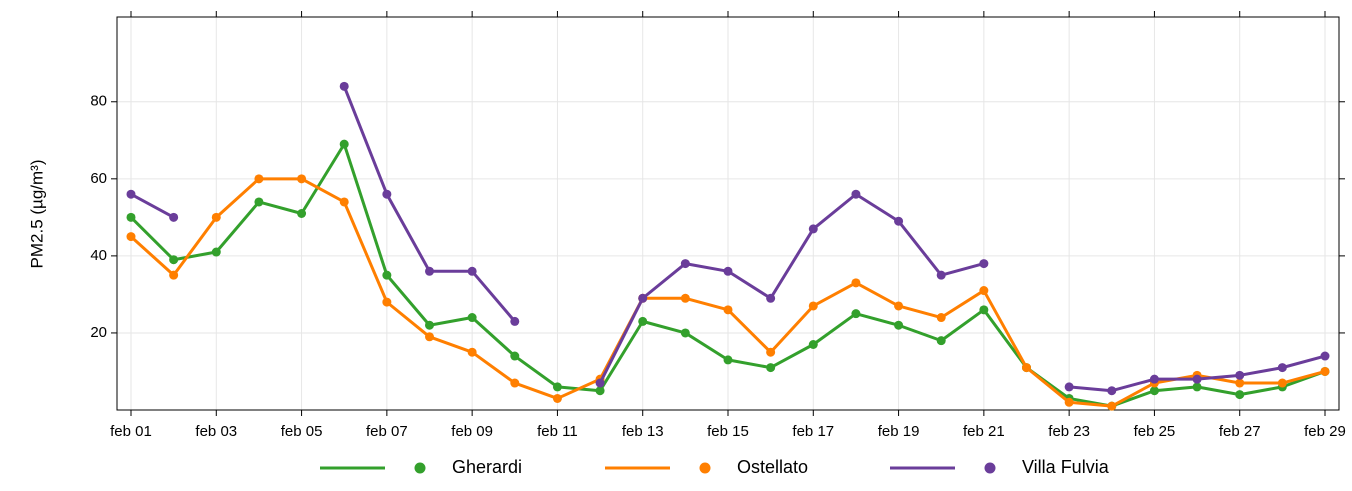 The height and width of the screenshot is (491, 1352). What do you see at coordinates (1069, 431) in the screenshot?
I see `x-tick-label: feb 23` at bounding box center [1069, 431].